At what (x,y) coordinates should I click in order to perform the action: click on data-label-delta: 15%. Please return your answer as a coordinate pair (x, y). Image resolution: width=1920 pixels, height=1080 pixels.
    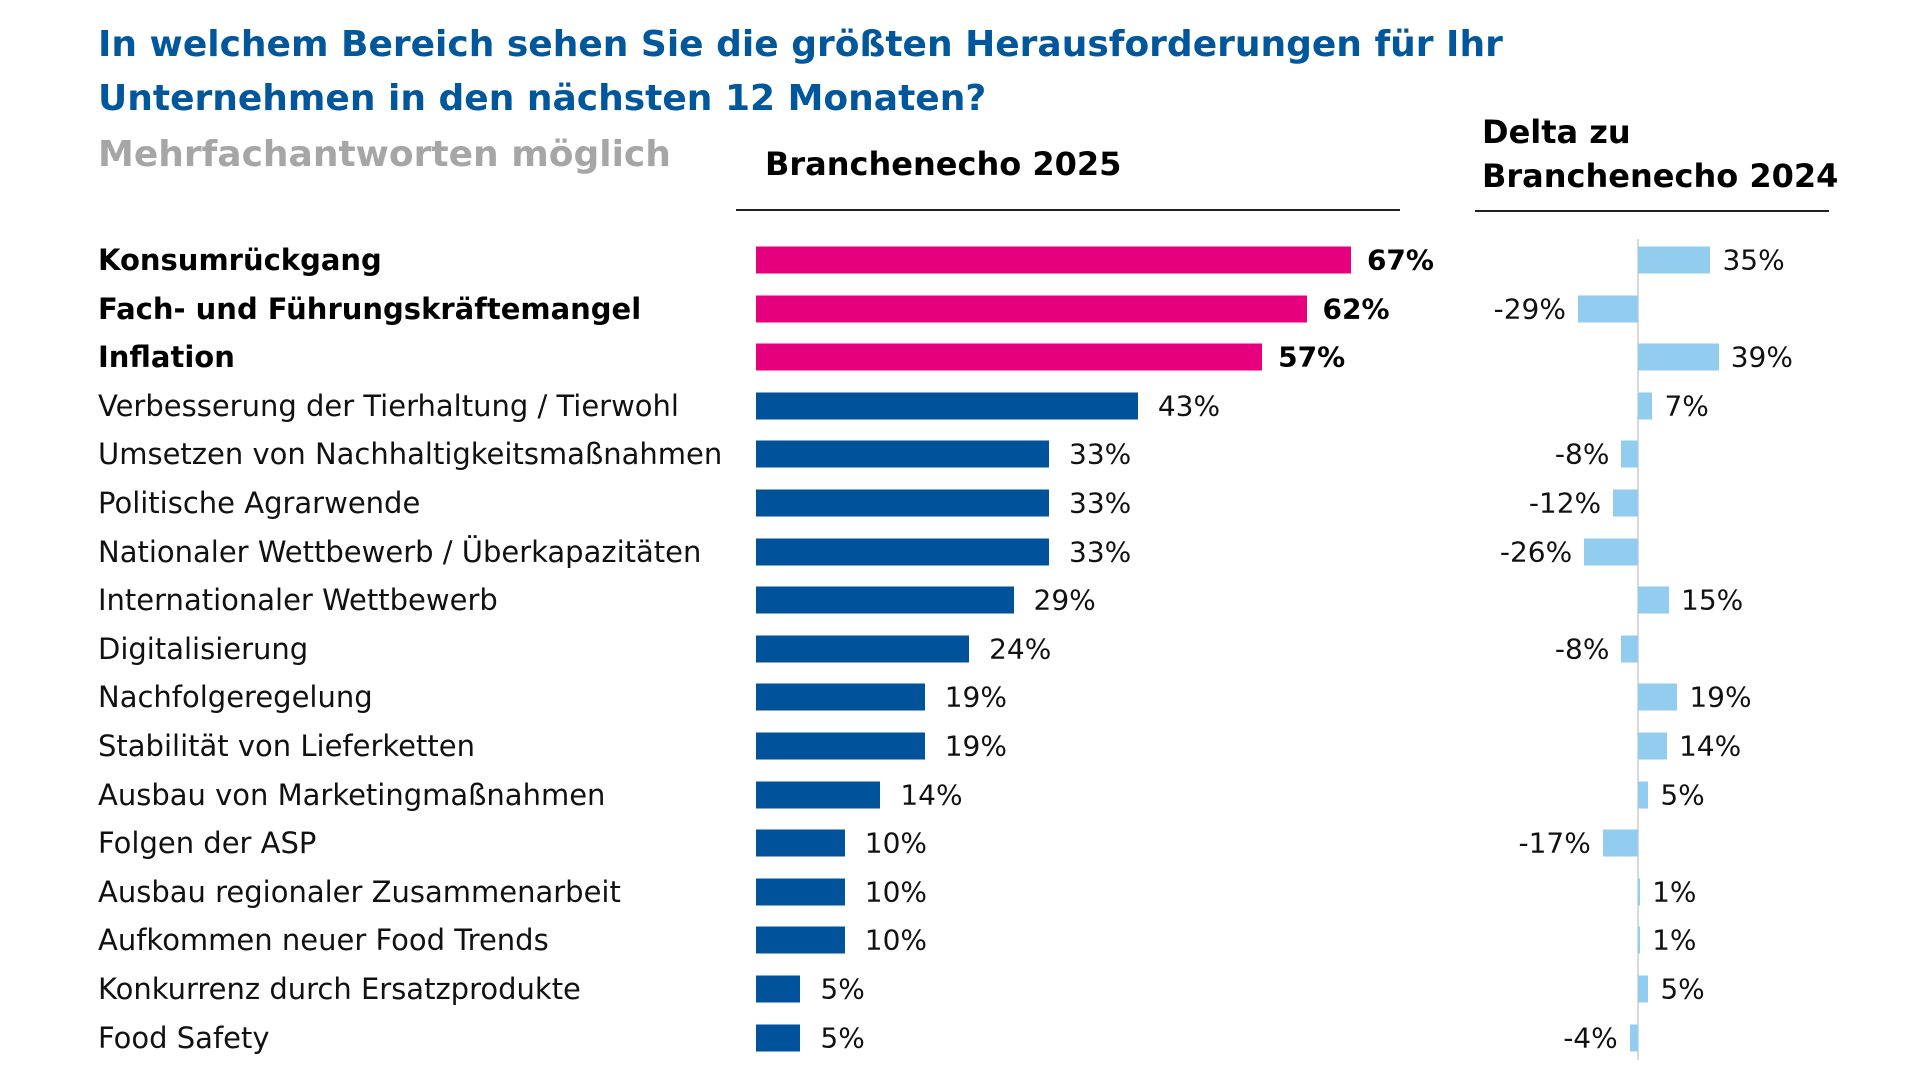
    Looking at the image, I should click on (1712, 600).